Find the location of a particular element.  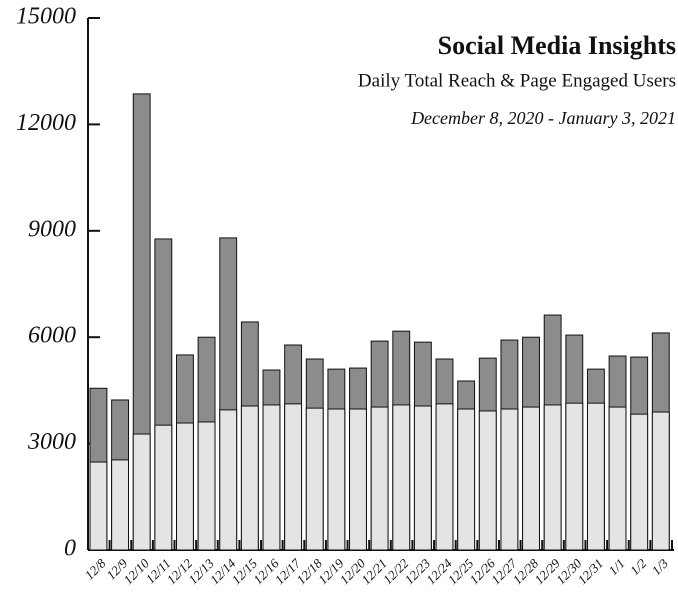

x-tick-label: 1/2 is located at coordinates (638, 566).